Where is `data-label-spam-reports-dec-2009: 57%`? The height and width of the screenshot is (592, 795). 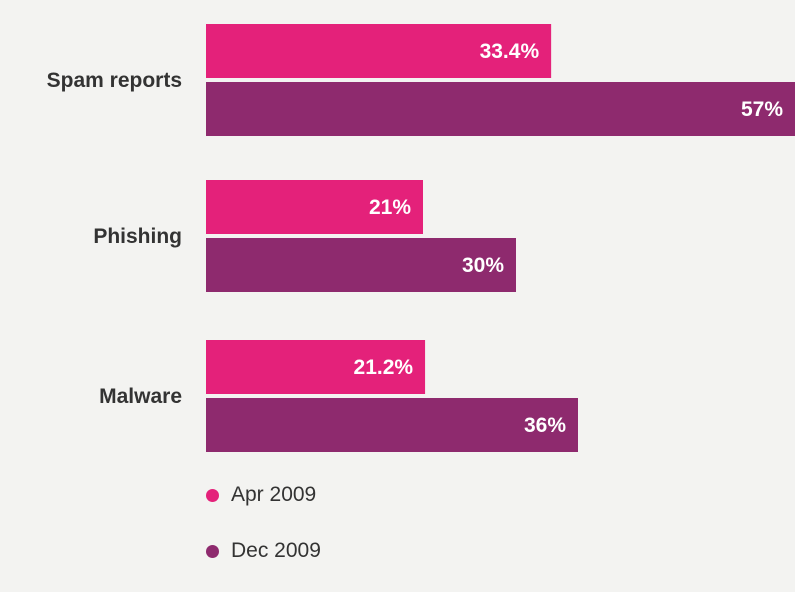 data-label-spam-reports-dec-2009: 57% is located at coordinates (762, 109).